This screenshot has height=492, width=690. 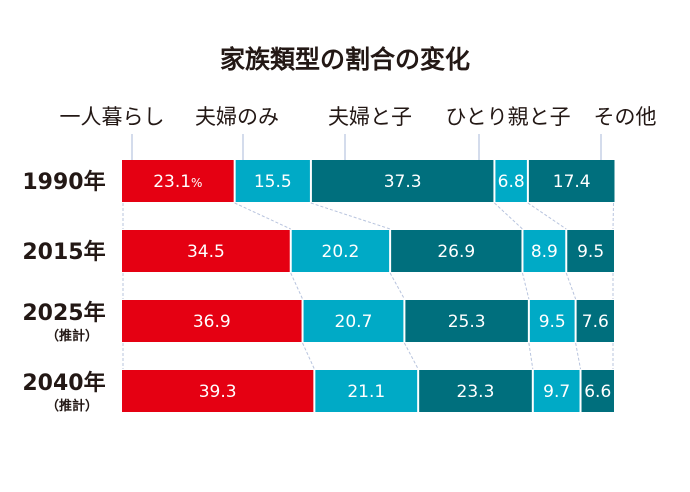 I want to click on data-label: 8.9, so click(x=544, y=252).